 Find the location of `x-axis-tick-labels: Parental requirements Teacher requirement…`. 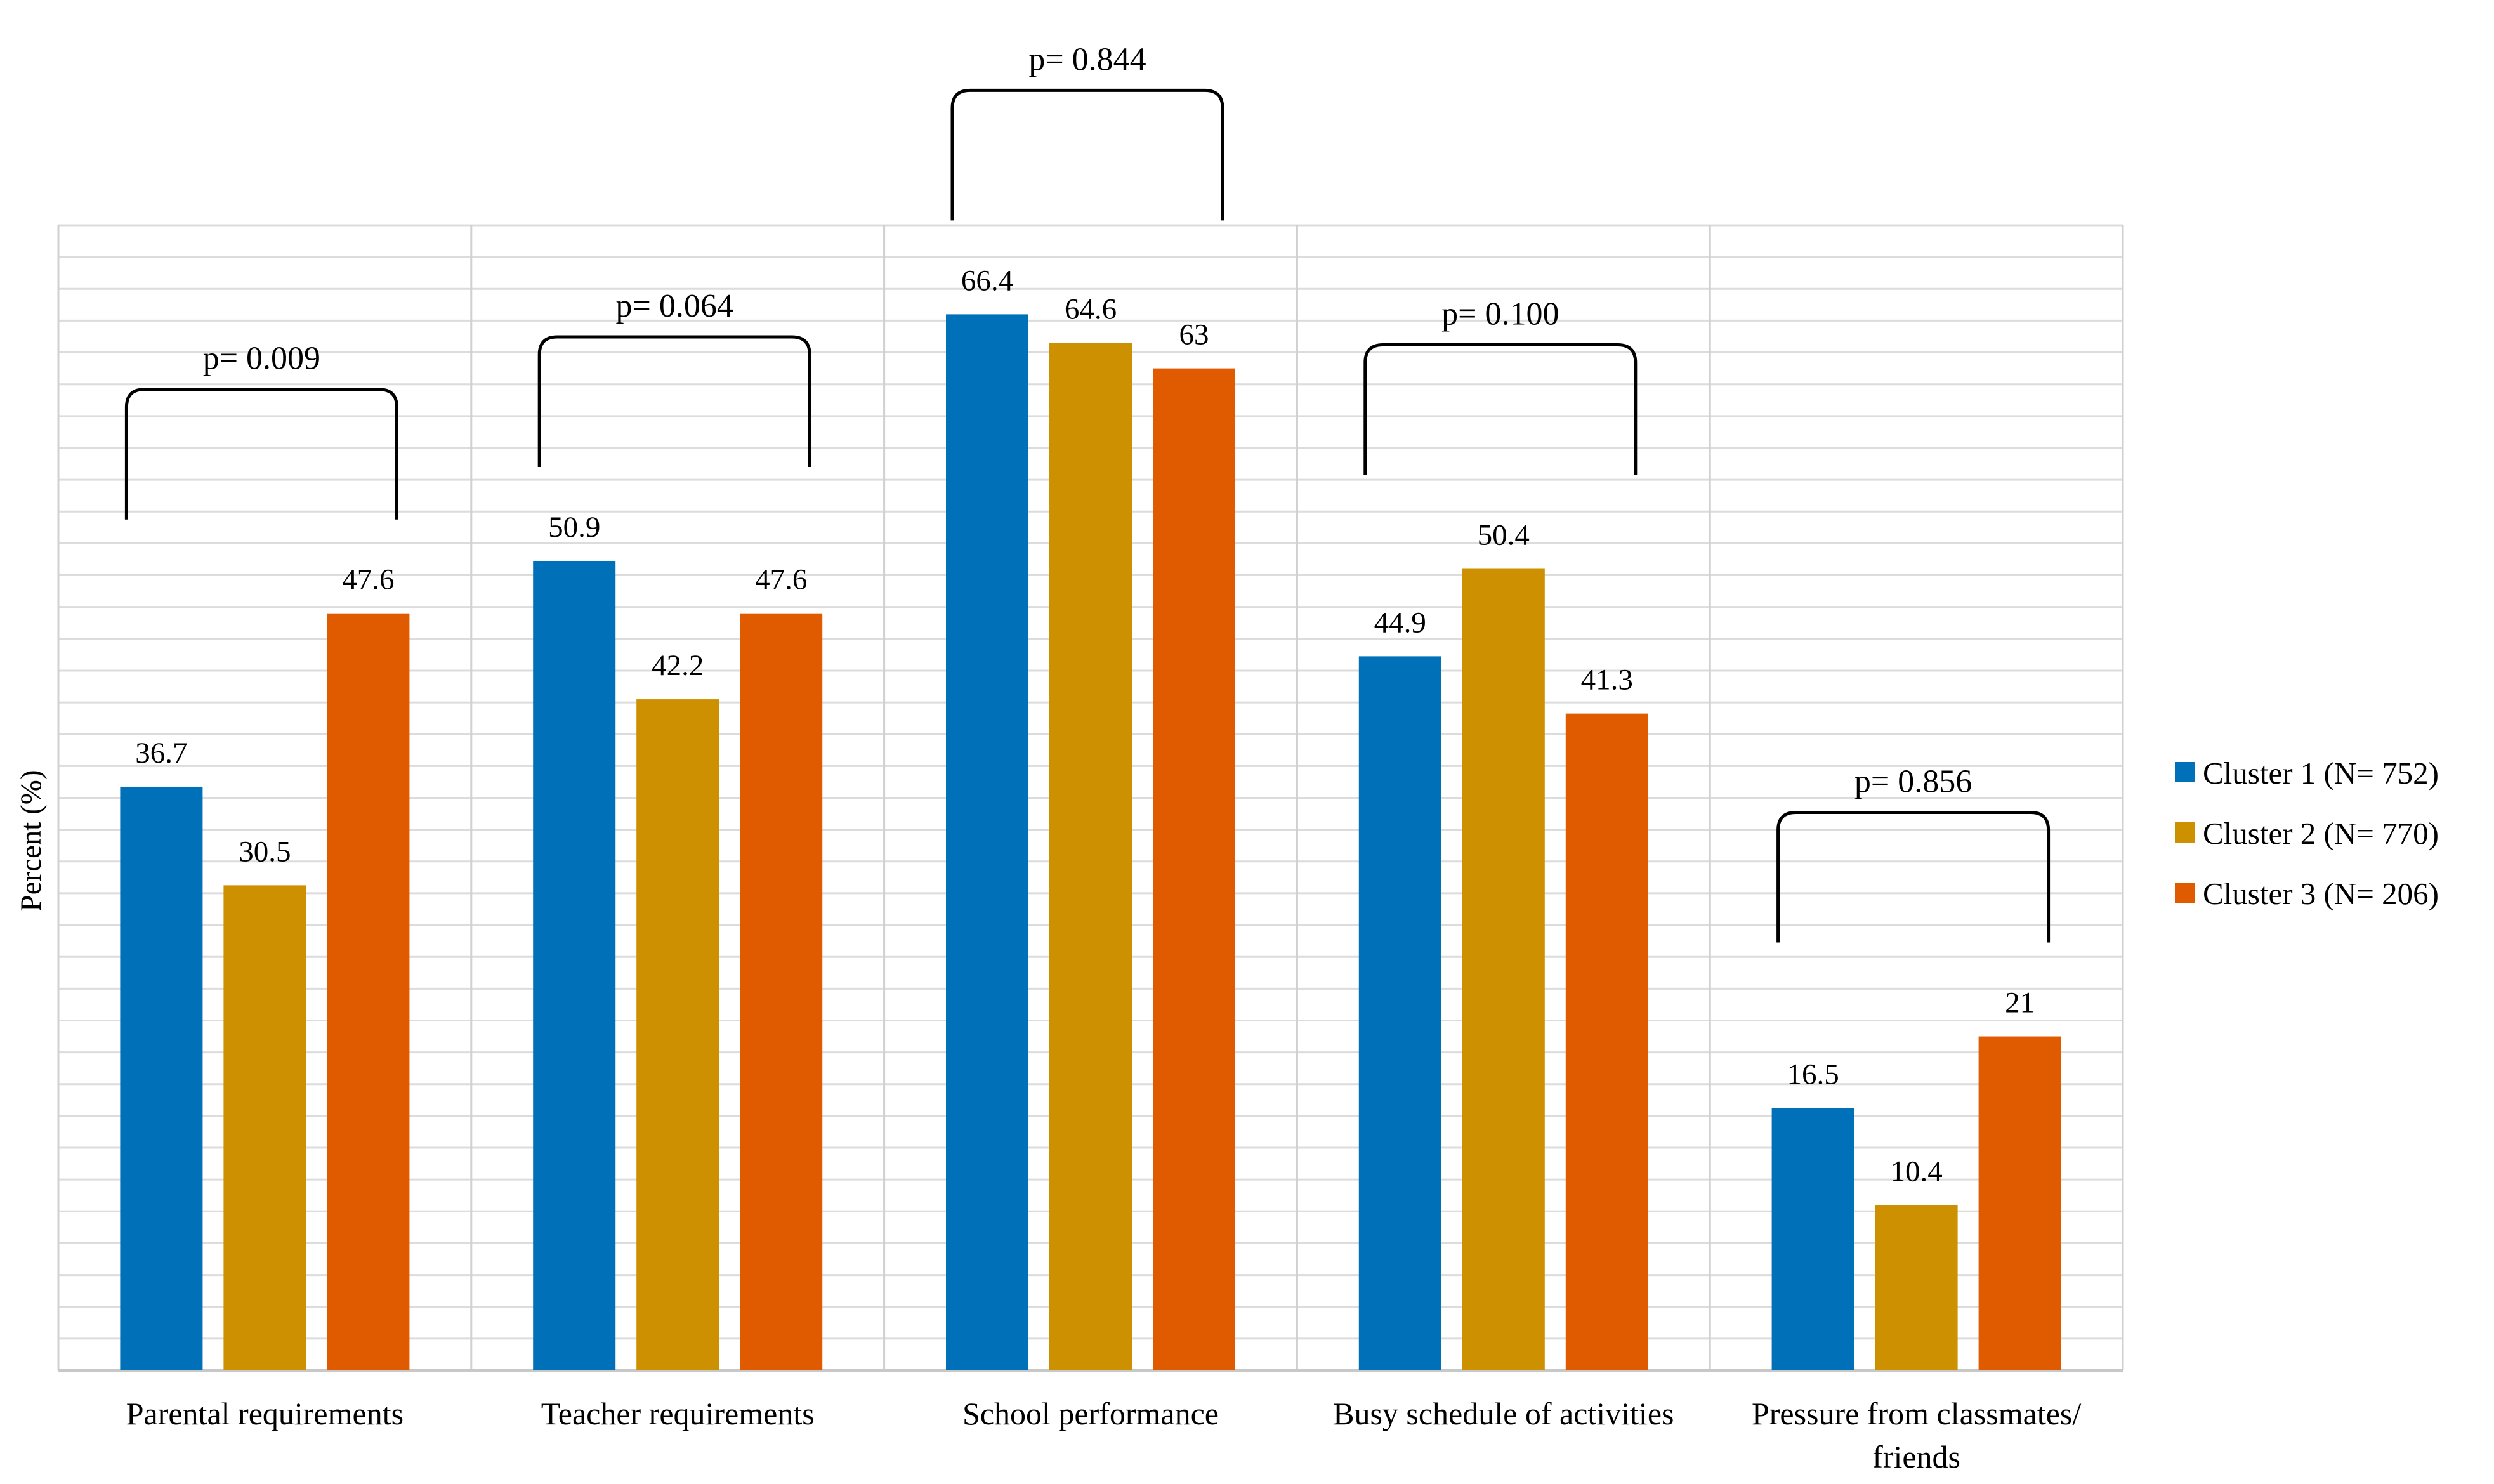

x-axis-tick-labels: Parental requirements Teacher requirement… is located at coordinates (1104, 1435).